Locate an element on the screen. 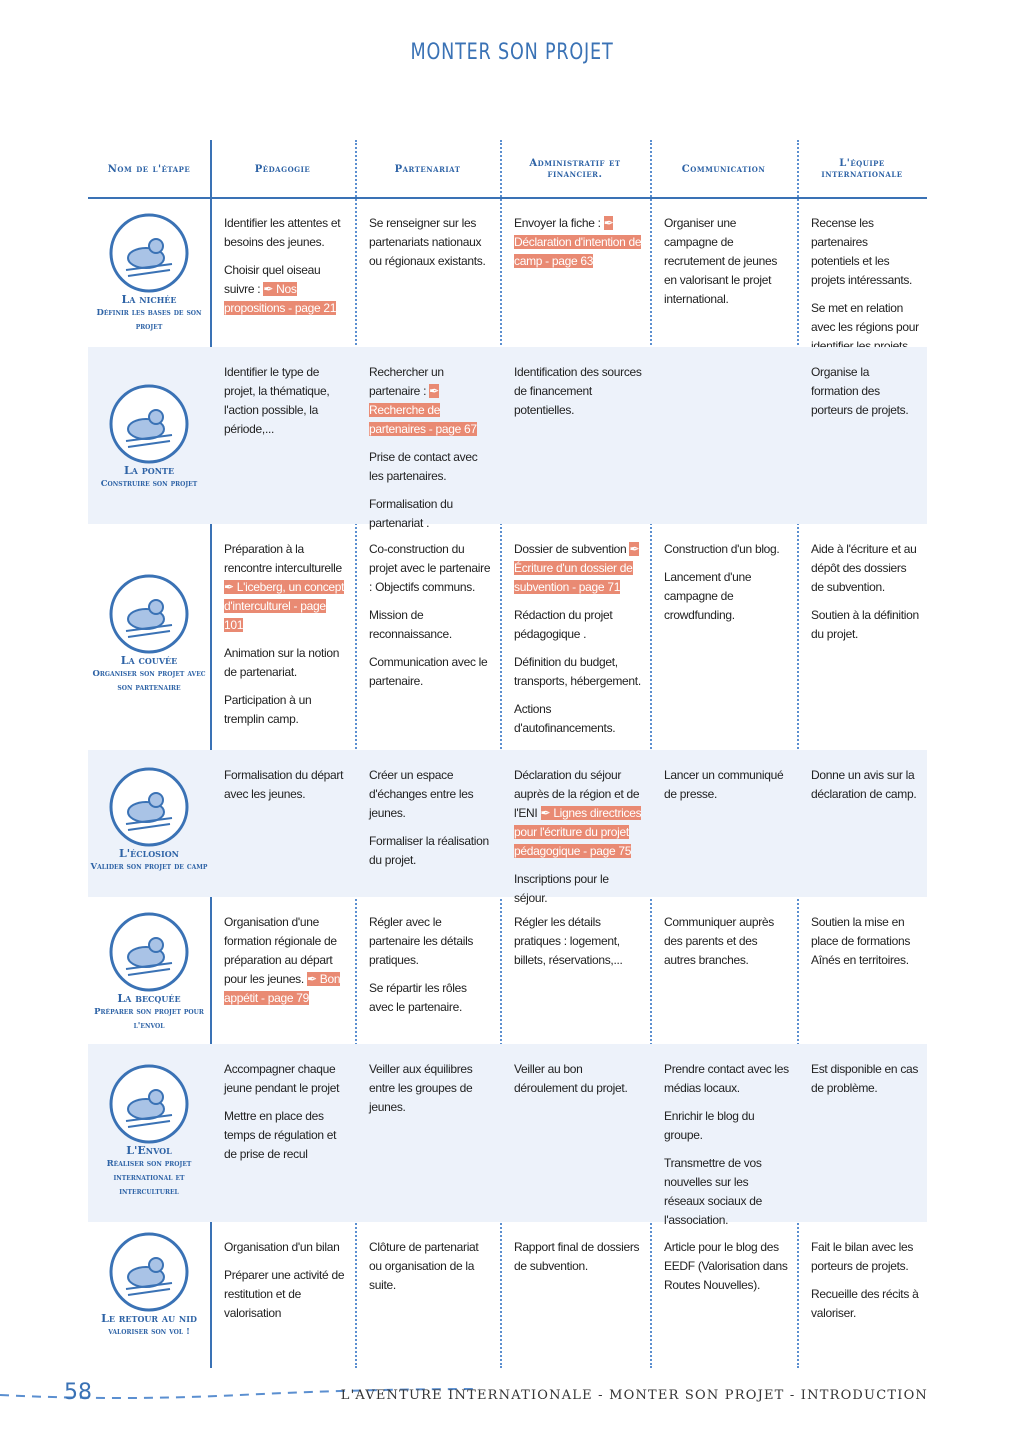  stage-subtitle: Valider son projet de camp is located at coordinates (149, 867).